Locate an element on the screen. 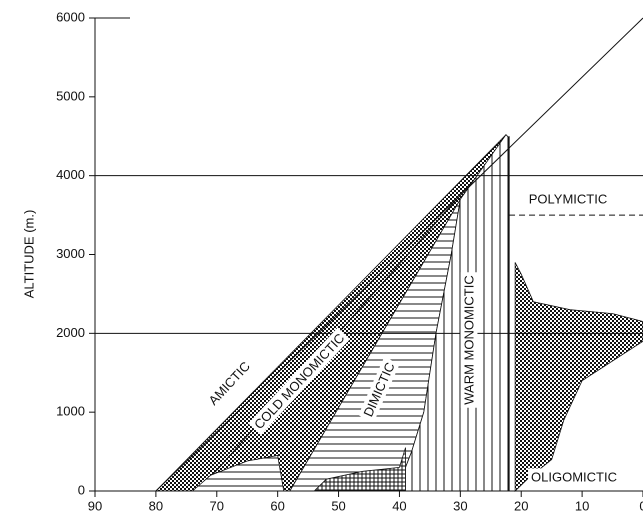 The height and width of the screenshot is (522, 643). region-label: WARM MONOMICTIC is located at coordinates (468, 340).